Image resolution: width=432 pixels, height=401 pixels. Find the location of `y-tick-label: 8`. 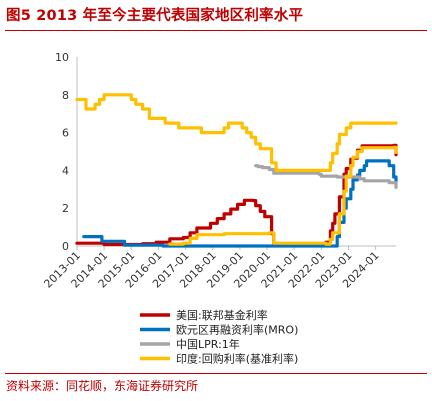

y-tick-label: 8 is located at coordinates (65, 95).